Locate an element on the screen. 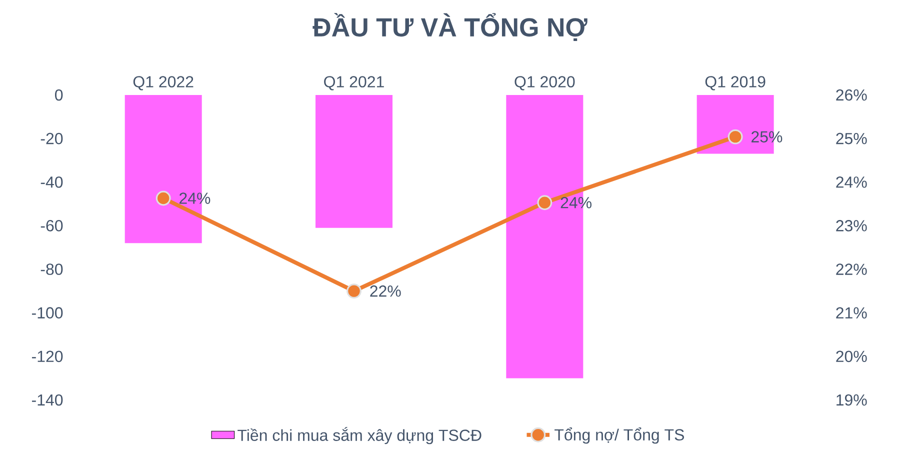  y2-tick-label: 21% is located at coordinates (851, 312).